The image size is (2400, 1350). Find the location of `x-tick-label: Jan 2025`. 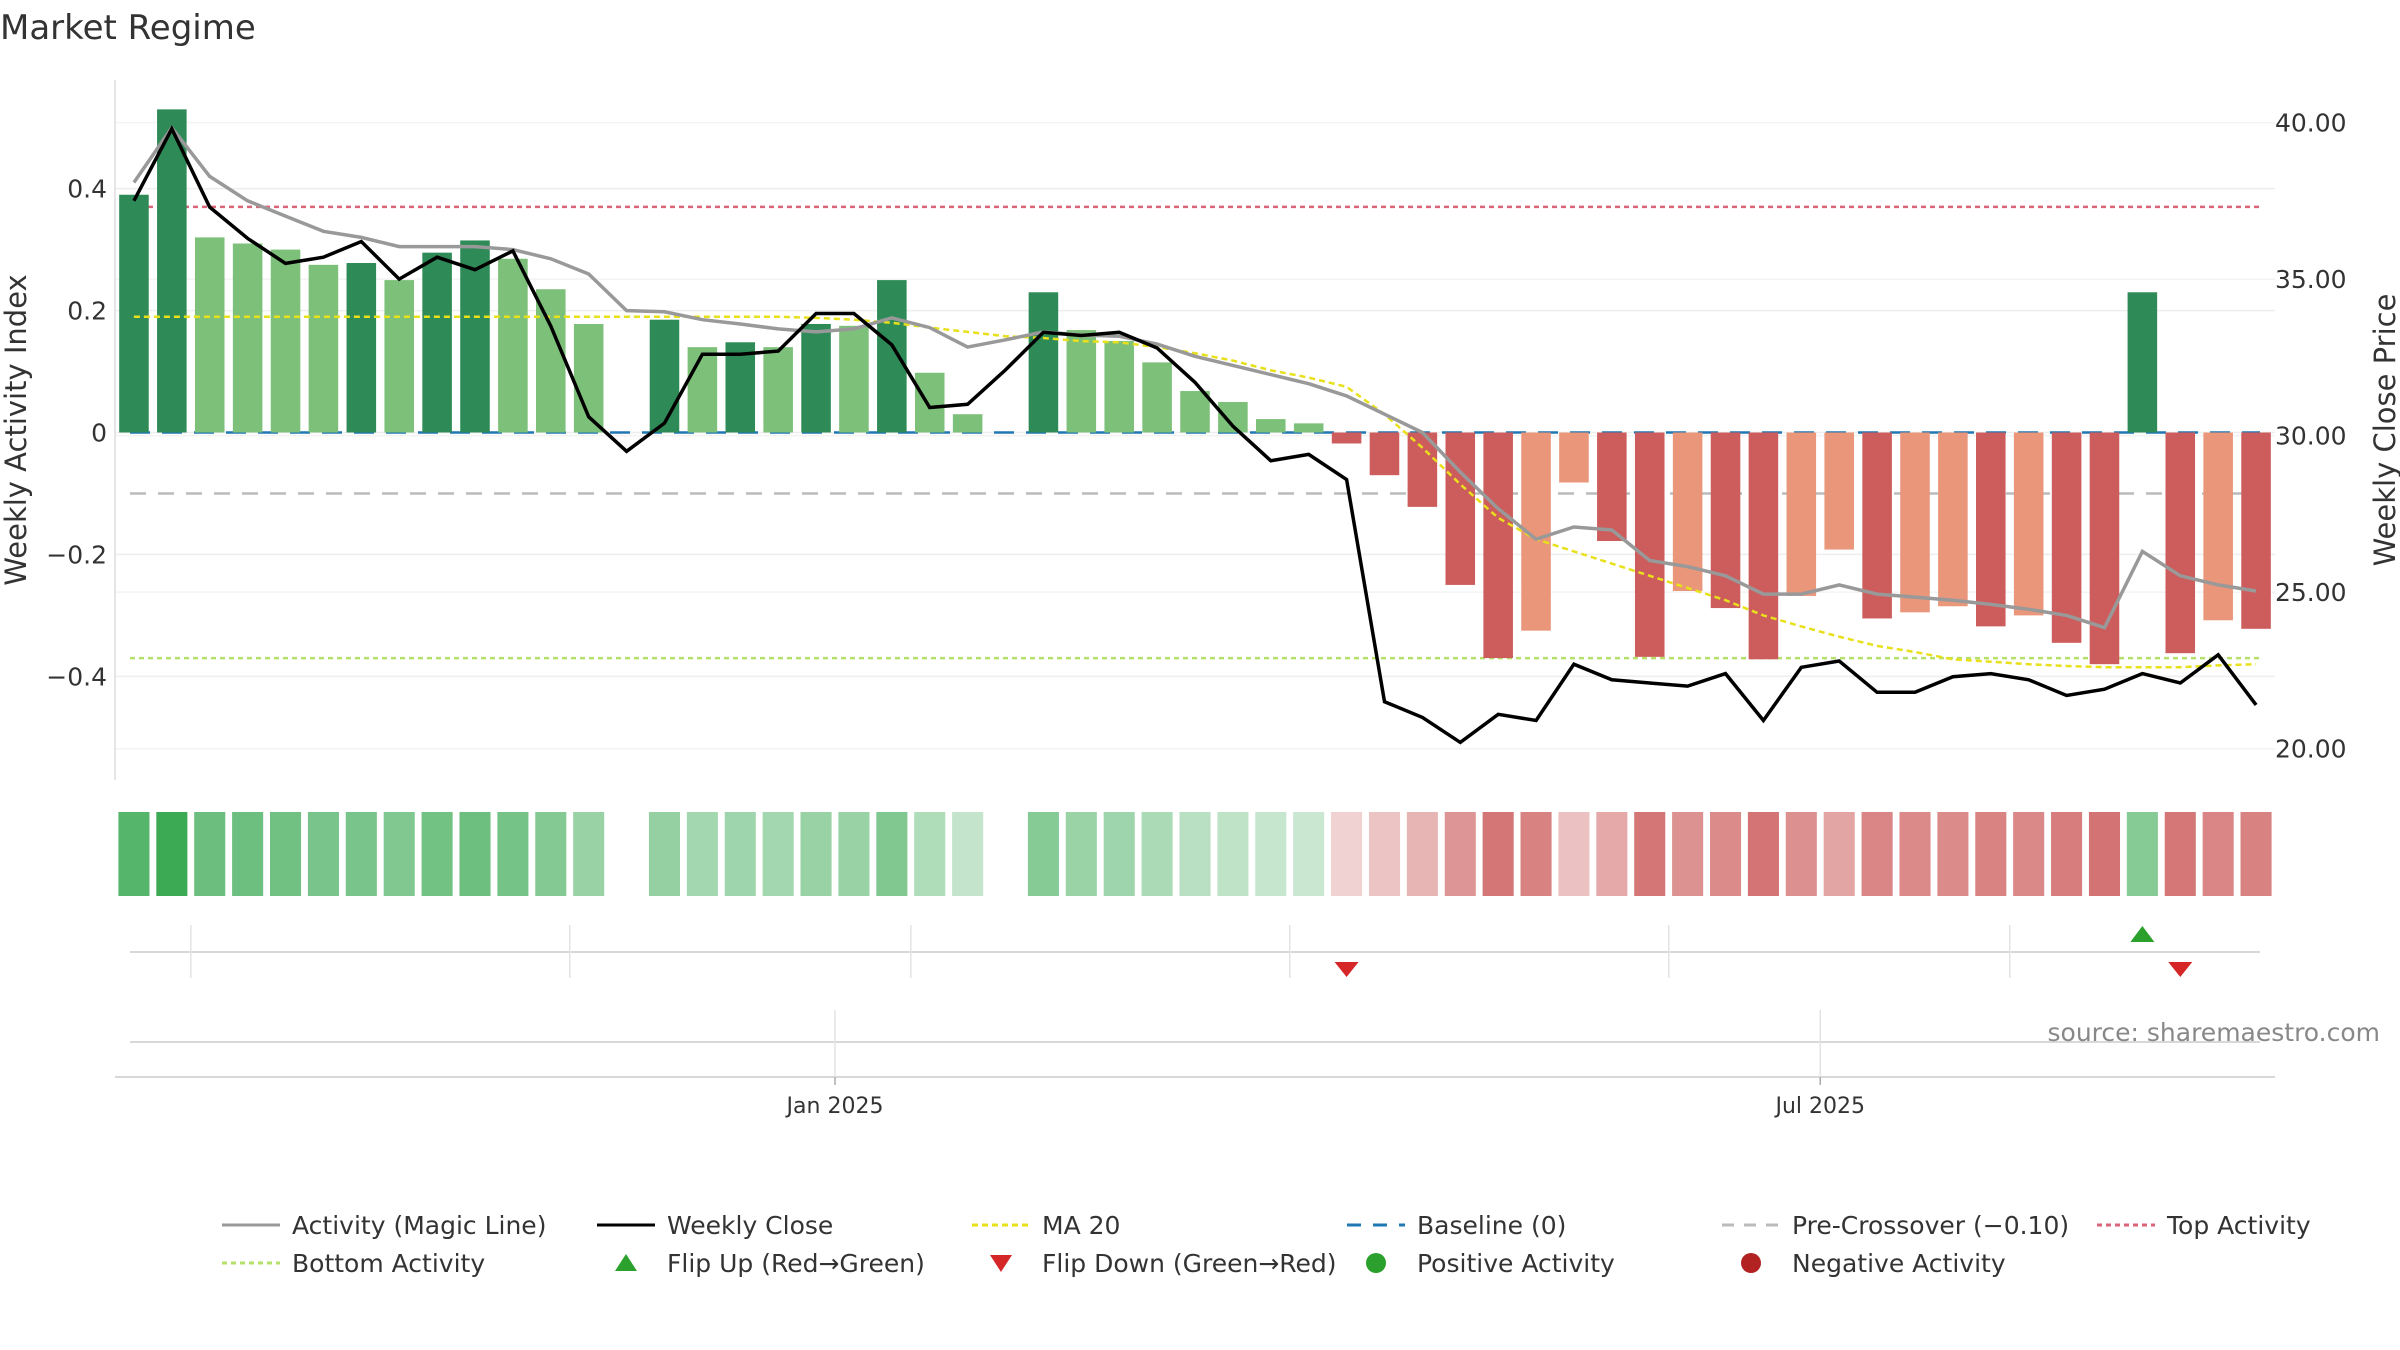

x-tick-label: Jan 2025 is located at coordinates (834, 1106).